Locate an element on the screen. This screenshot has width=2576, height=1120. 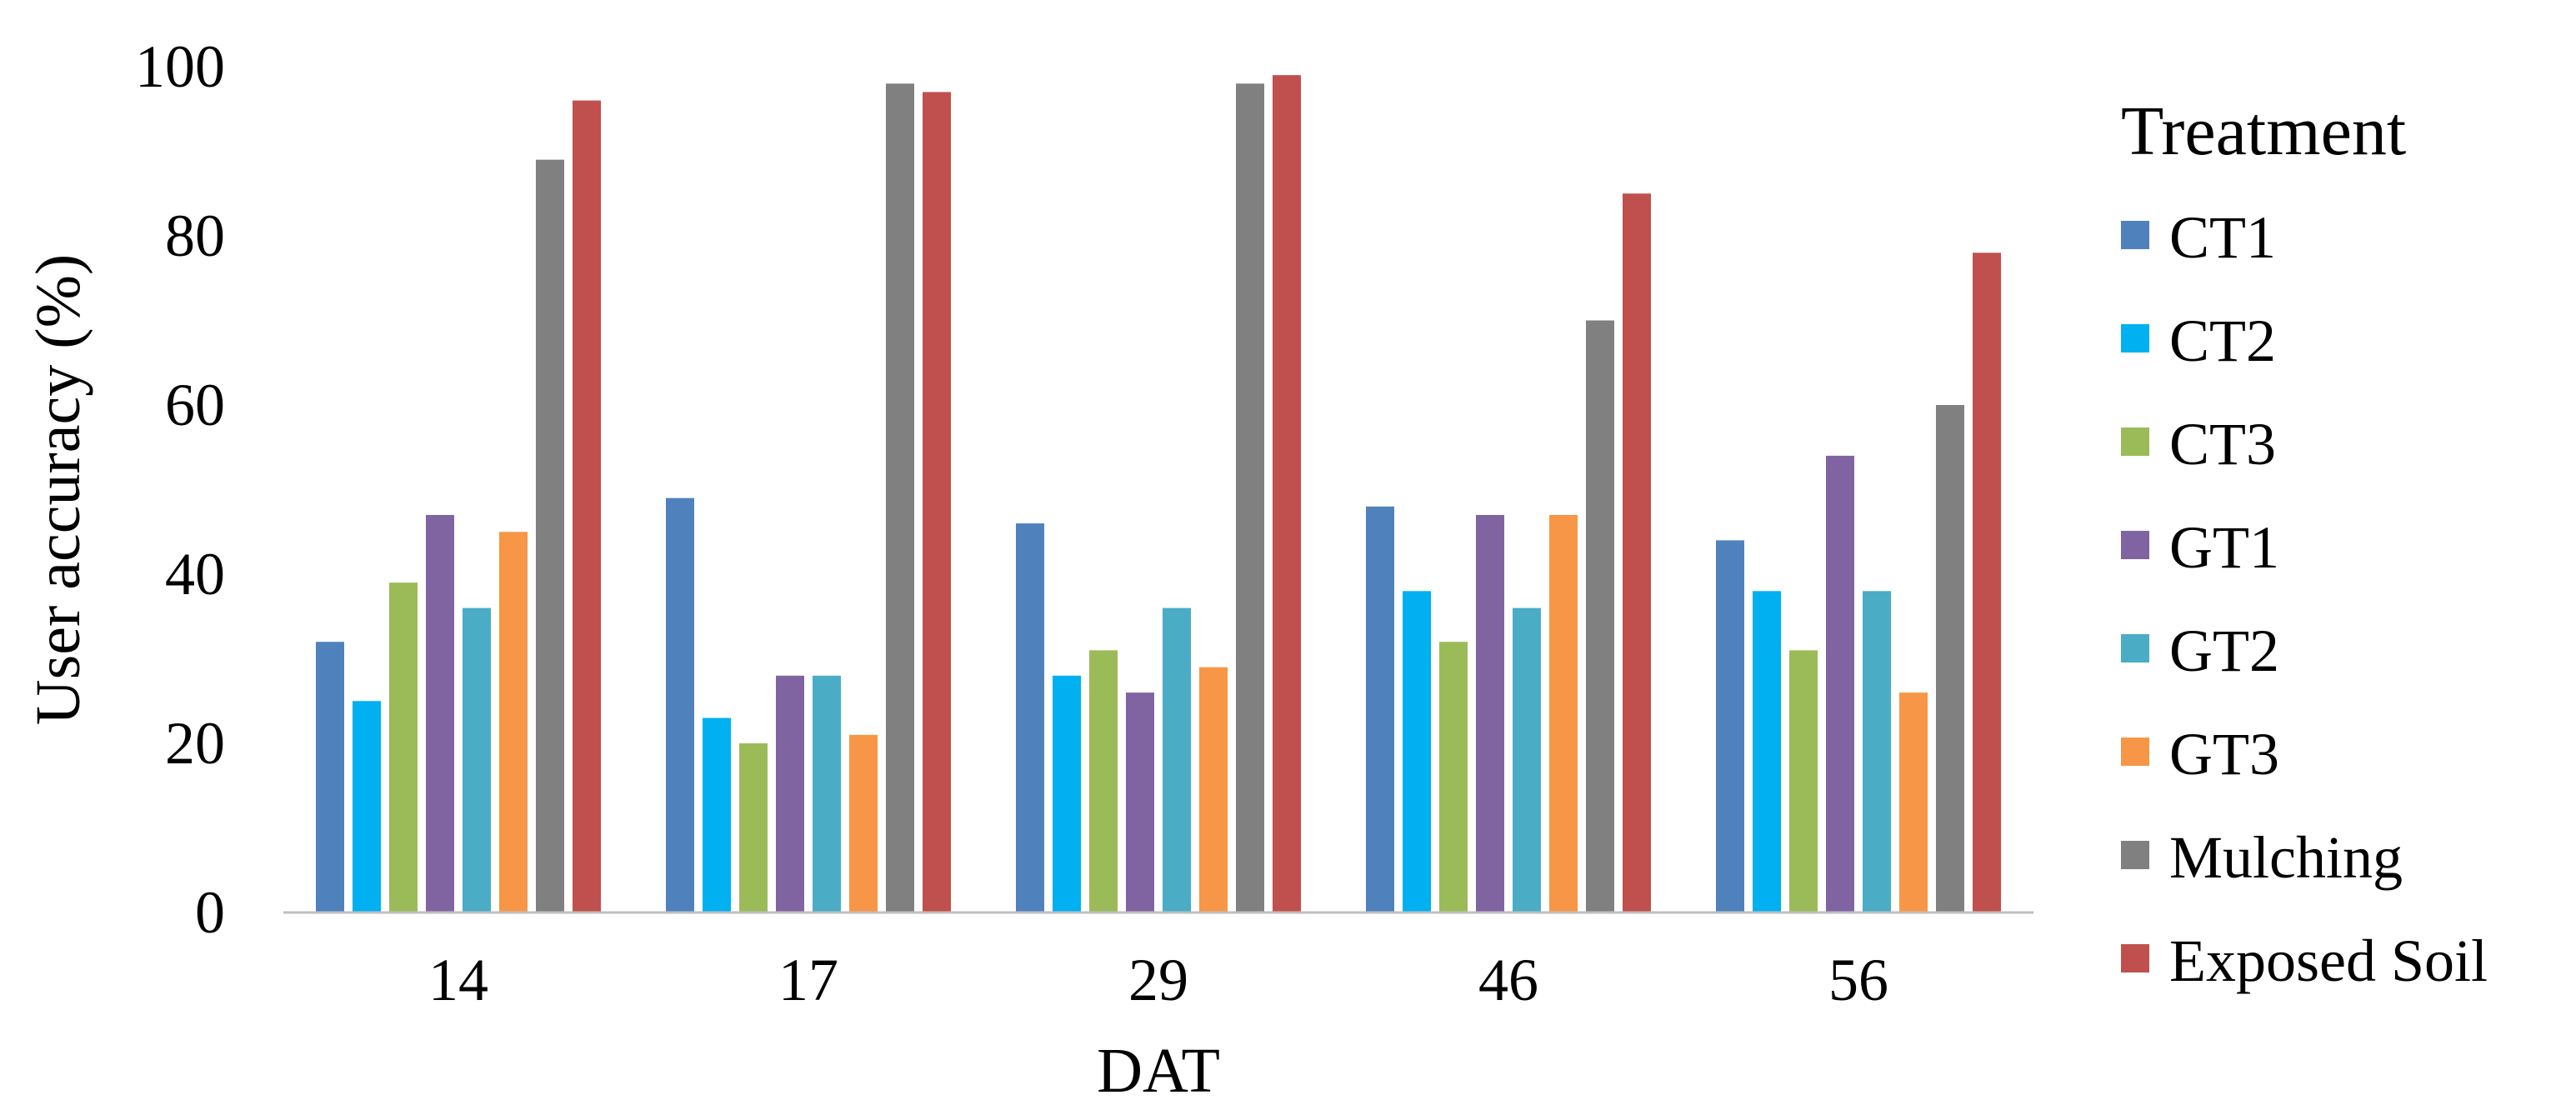
y-tick-label: 80 is located at coordinates (195, 235).